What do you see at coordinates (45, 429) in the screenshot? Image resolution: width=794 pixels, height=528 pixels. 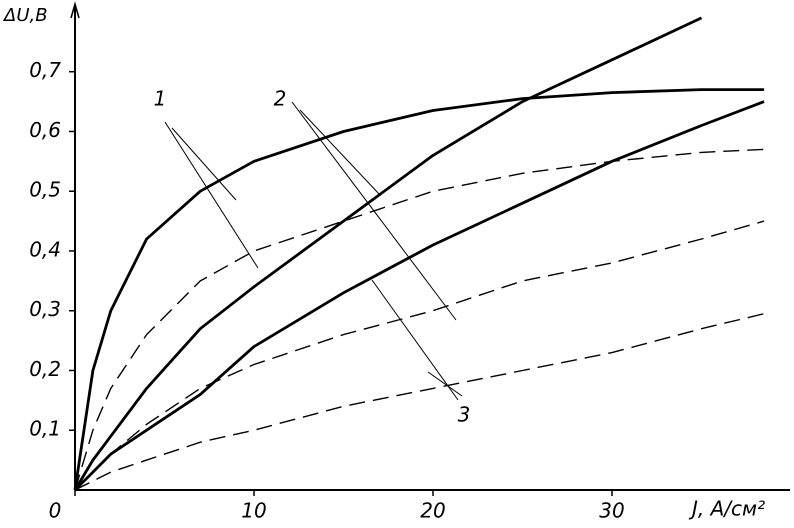 I see `y-tick-label: 0,1` at bounding box center [45, 429].